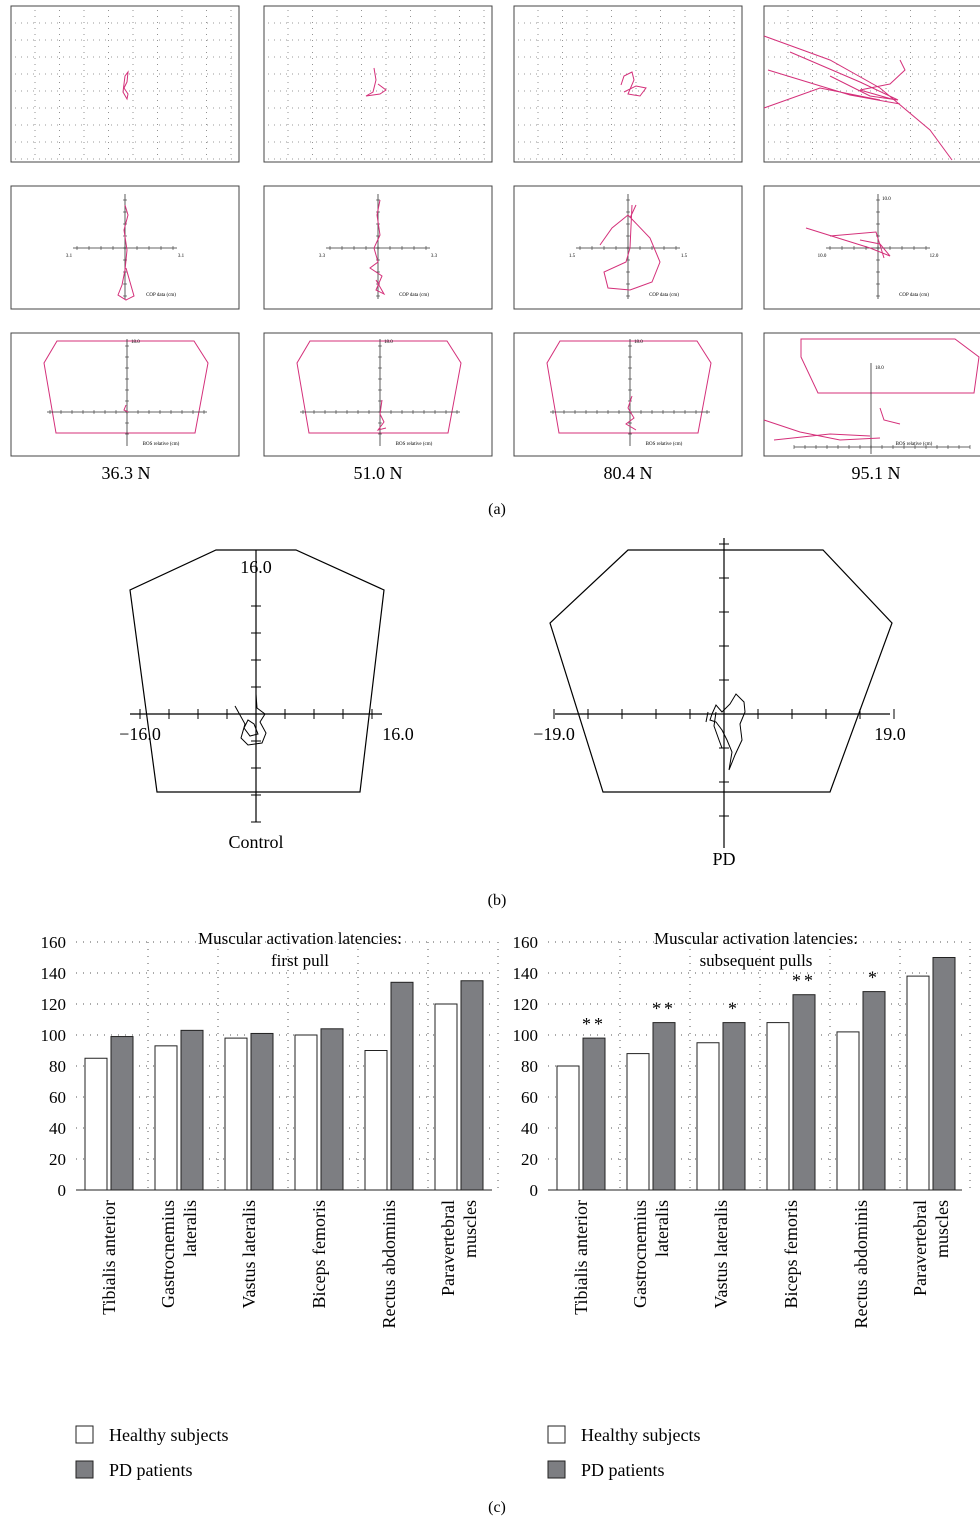 The width and height of the screenshot is (980, 1525). What do you see at coordinates (300, 960) in the screenshot?
I see `chart-title: first pull` at bounding box center [300, 960].